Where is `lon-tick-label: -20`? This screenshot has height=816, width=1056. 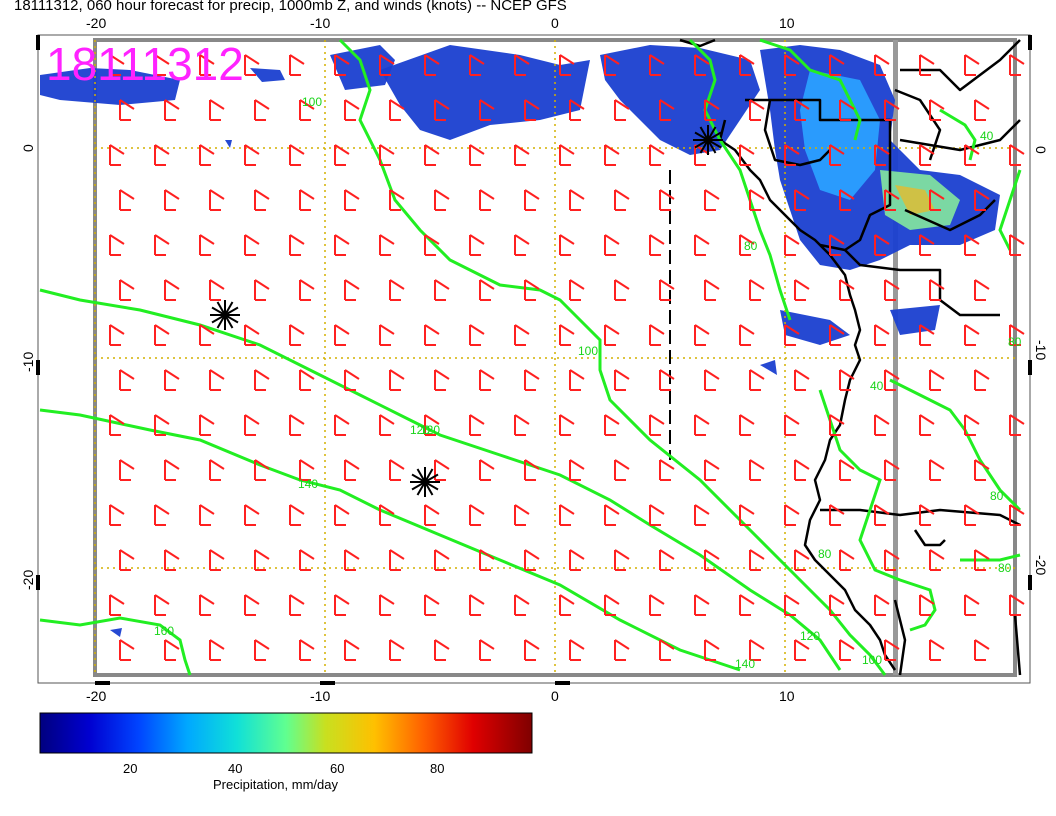
lon-tick-label: -20 is located at coordinates (96, 23).